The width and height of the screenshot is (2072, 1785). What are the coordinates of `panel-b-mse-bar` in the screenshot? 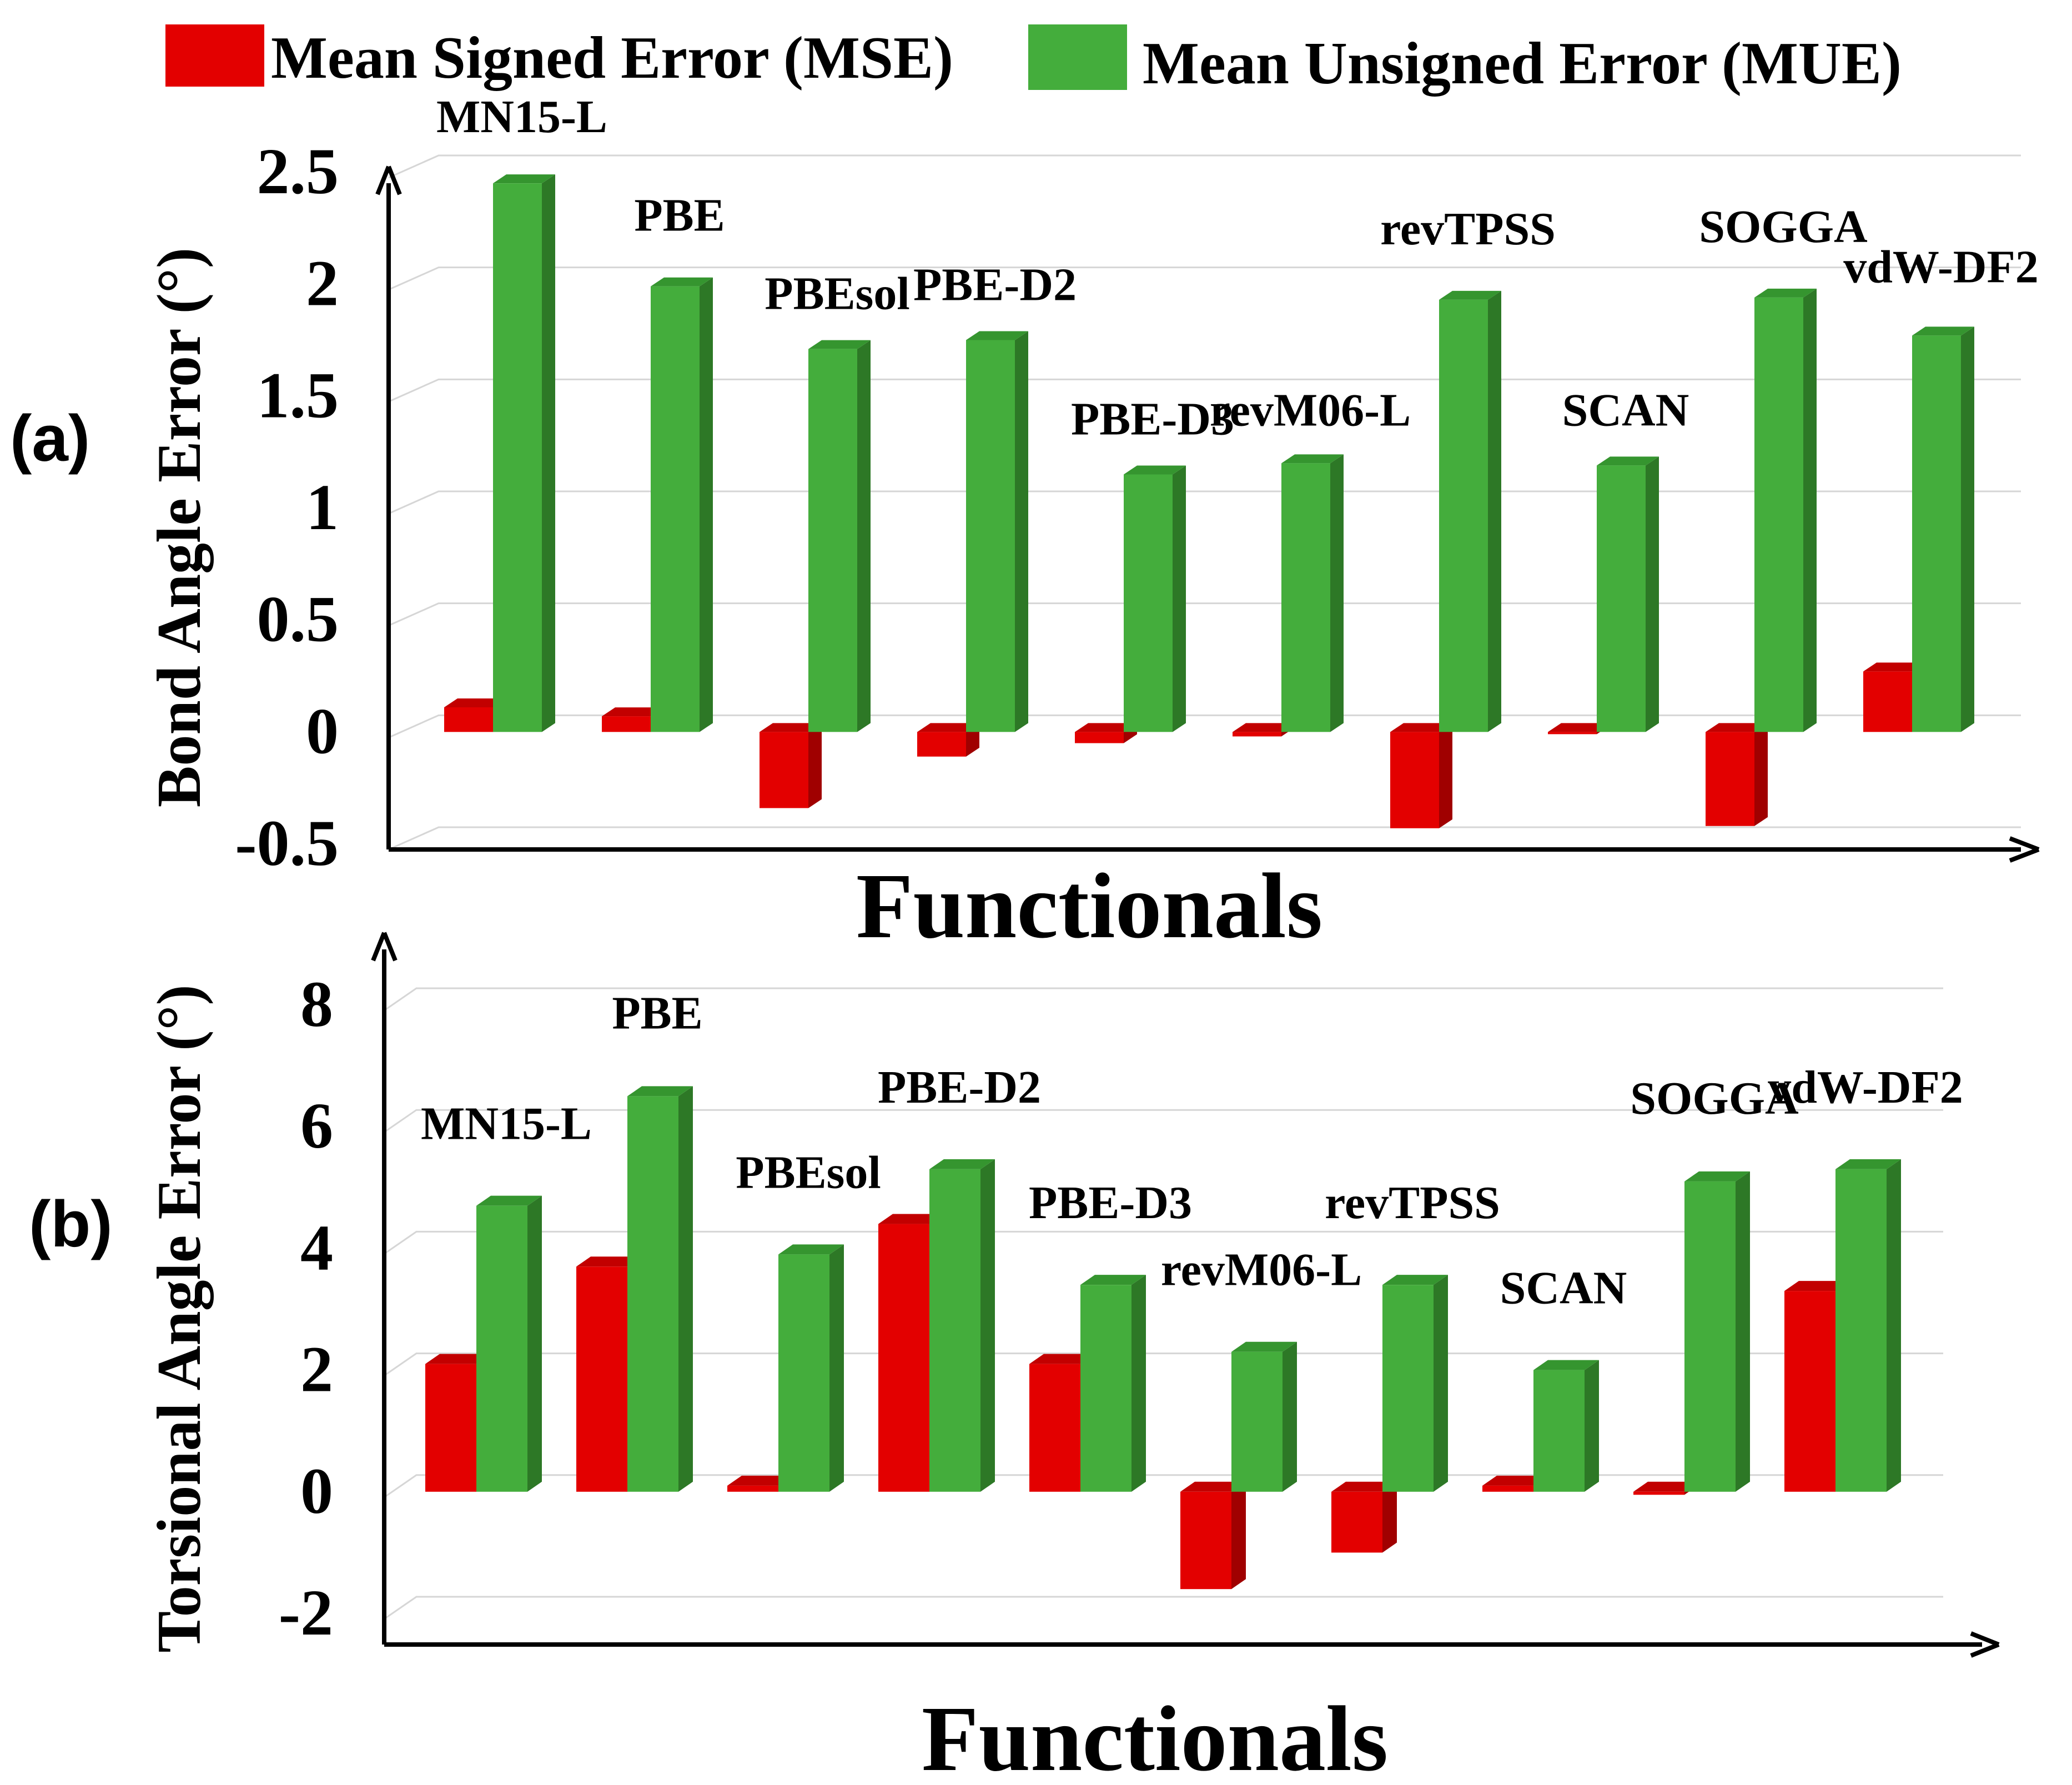 It's located at (1213, 1535).